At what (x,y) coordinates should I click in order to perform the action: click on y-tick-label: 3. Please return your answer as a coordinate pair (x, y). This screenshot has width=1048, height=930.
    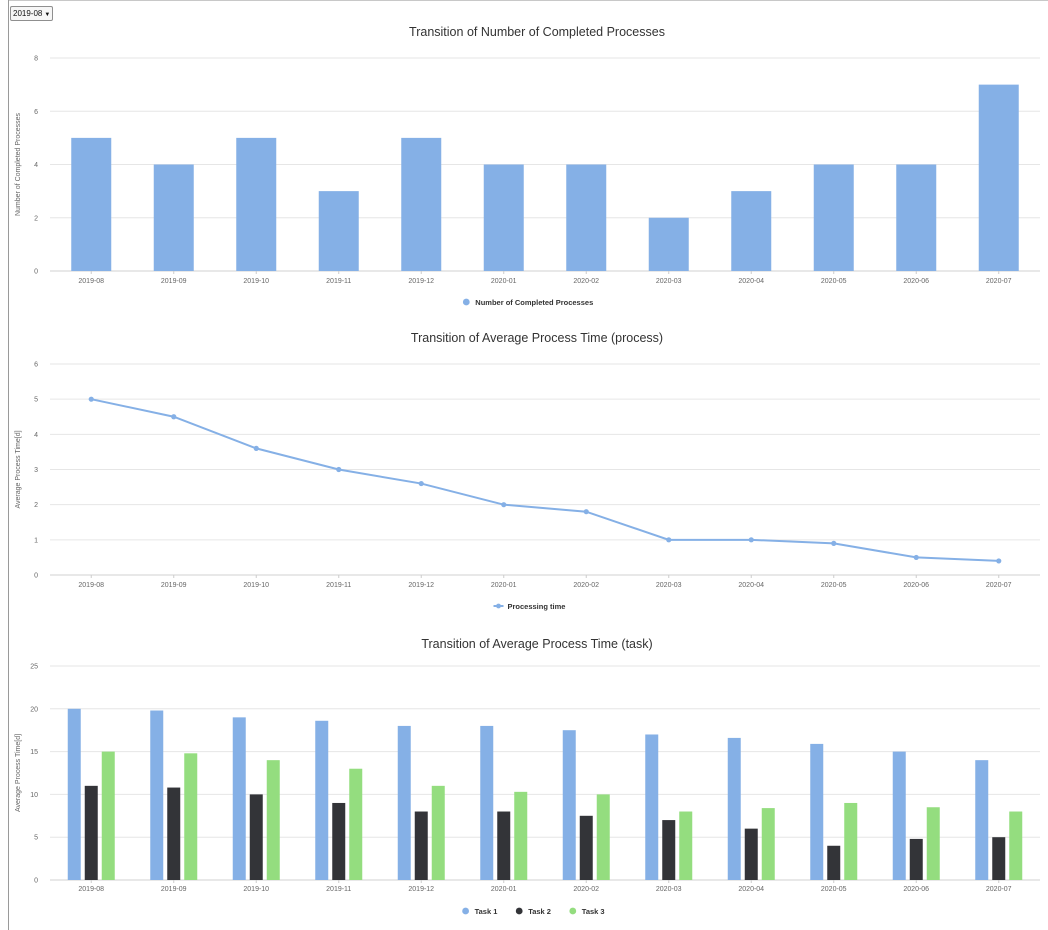
    Looking at the image, I should click on (36, 470).